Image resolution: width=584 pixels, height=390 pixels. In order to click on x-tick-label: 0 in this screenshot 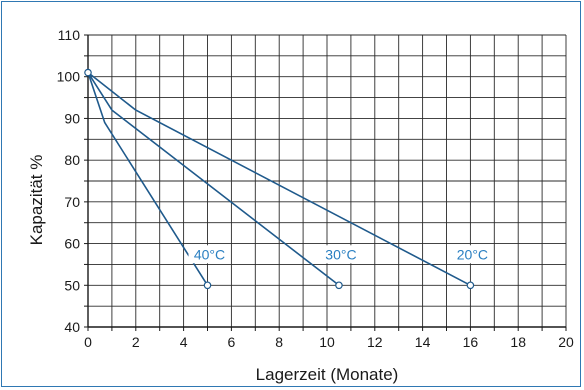, I will do `click(88, 342)`.